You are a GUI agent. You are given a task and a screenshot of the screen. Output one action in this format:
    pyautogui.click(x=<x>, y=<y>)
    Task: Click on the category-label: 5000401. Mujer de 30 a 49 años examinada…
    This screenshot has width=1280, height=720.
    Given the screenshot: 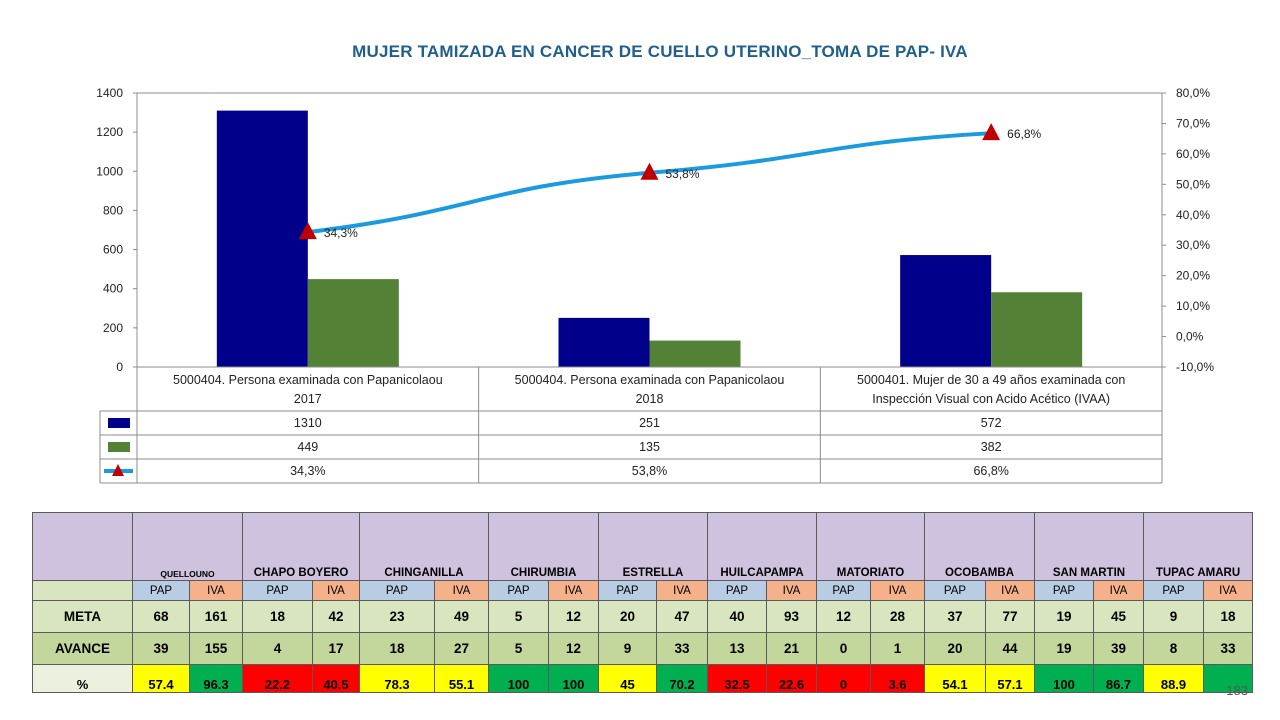 What is the action you would take?
    pyautogui.click(x=991, y=380)
    